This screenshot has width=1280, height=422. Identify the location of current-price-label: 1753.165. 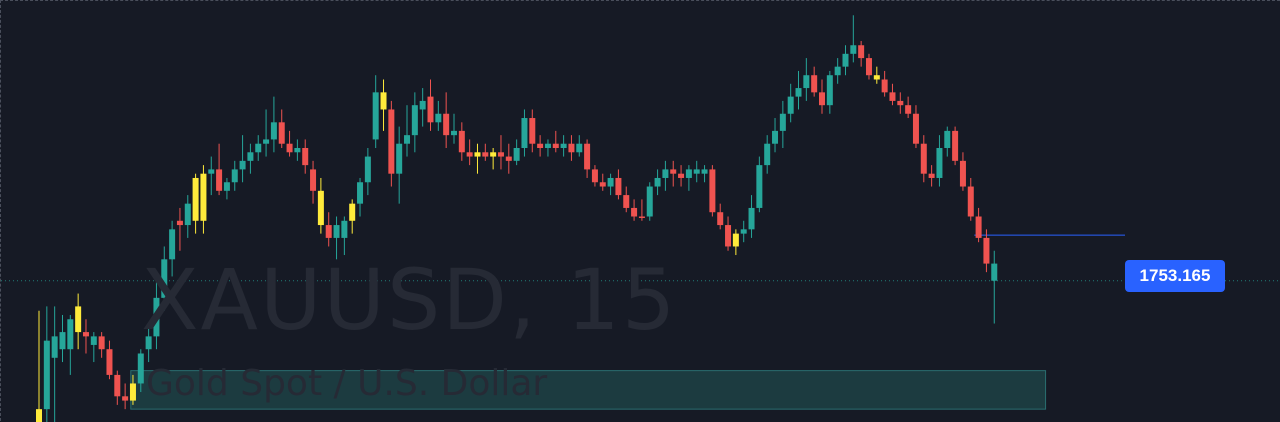
(1175, 276).